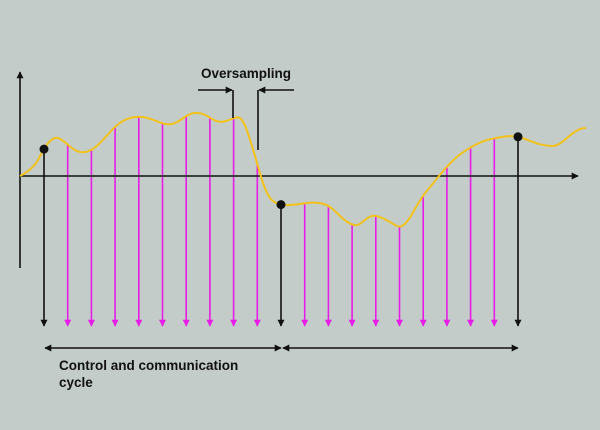 Image resolution: width=600 pixels, height=430 pixels. I want to click on oversampling-label: Oversampling, so click(246, 73).